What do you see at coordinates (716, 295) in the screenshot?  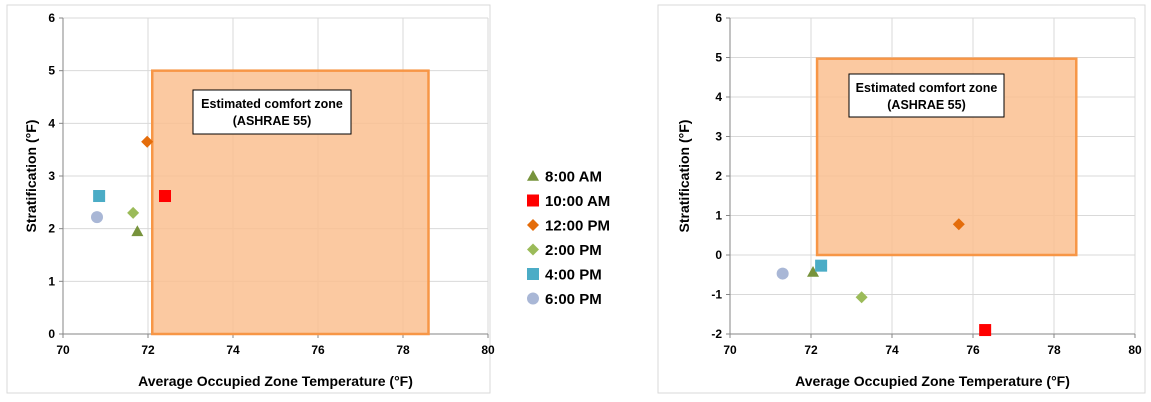 I see `y-tick-label: -1` at bounding box center [716, 295].